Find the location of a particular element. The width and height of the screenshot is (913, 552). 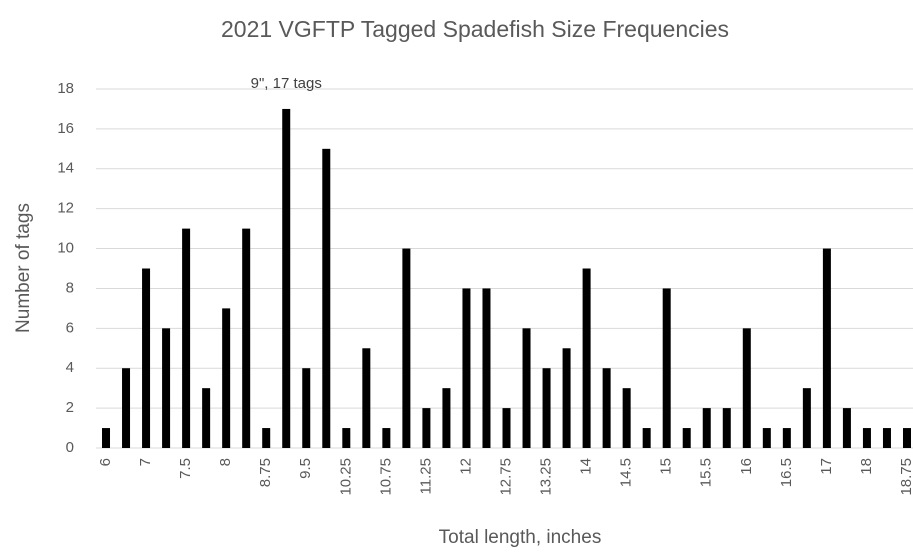

x-tick-label: 8.75 is located at coordinates (265, 472).